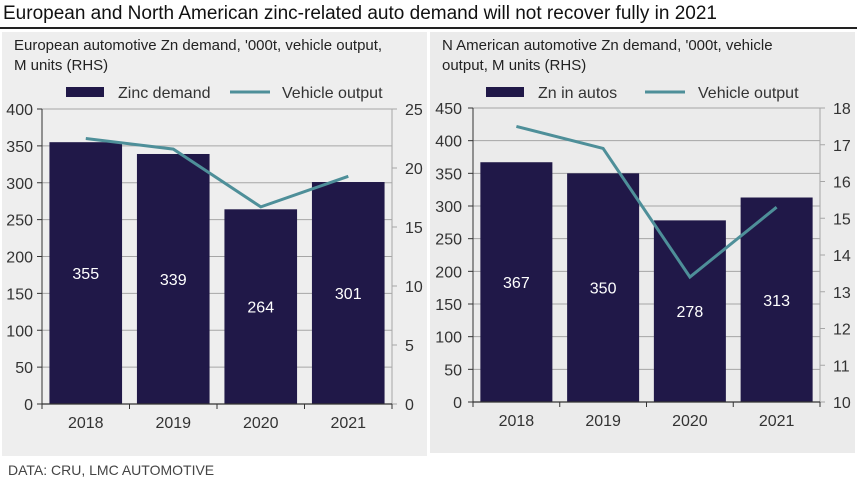 This screenshot has width=857, height=483. I want to click on europe-x-tick-label: 2020, so click(261, 423).